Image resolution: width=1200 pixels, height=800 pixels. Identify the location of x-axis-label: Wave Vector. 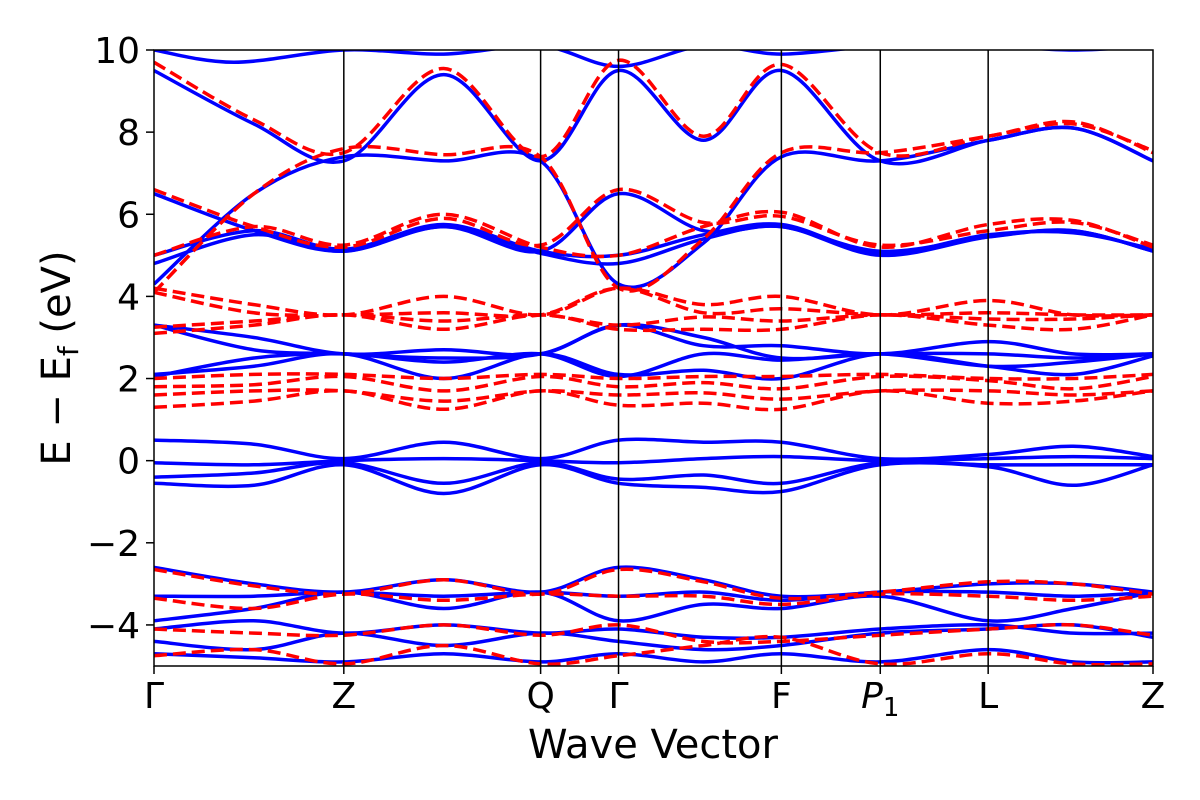
(653, 745).